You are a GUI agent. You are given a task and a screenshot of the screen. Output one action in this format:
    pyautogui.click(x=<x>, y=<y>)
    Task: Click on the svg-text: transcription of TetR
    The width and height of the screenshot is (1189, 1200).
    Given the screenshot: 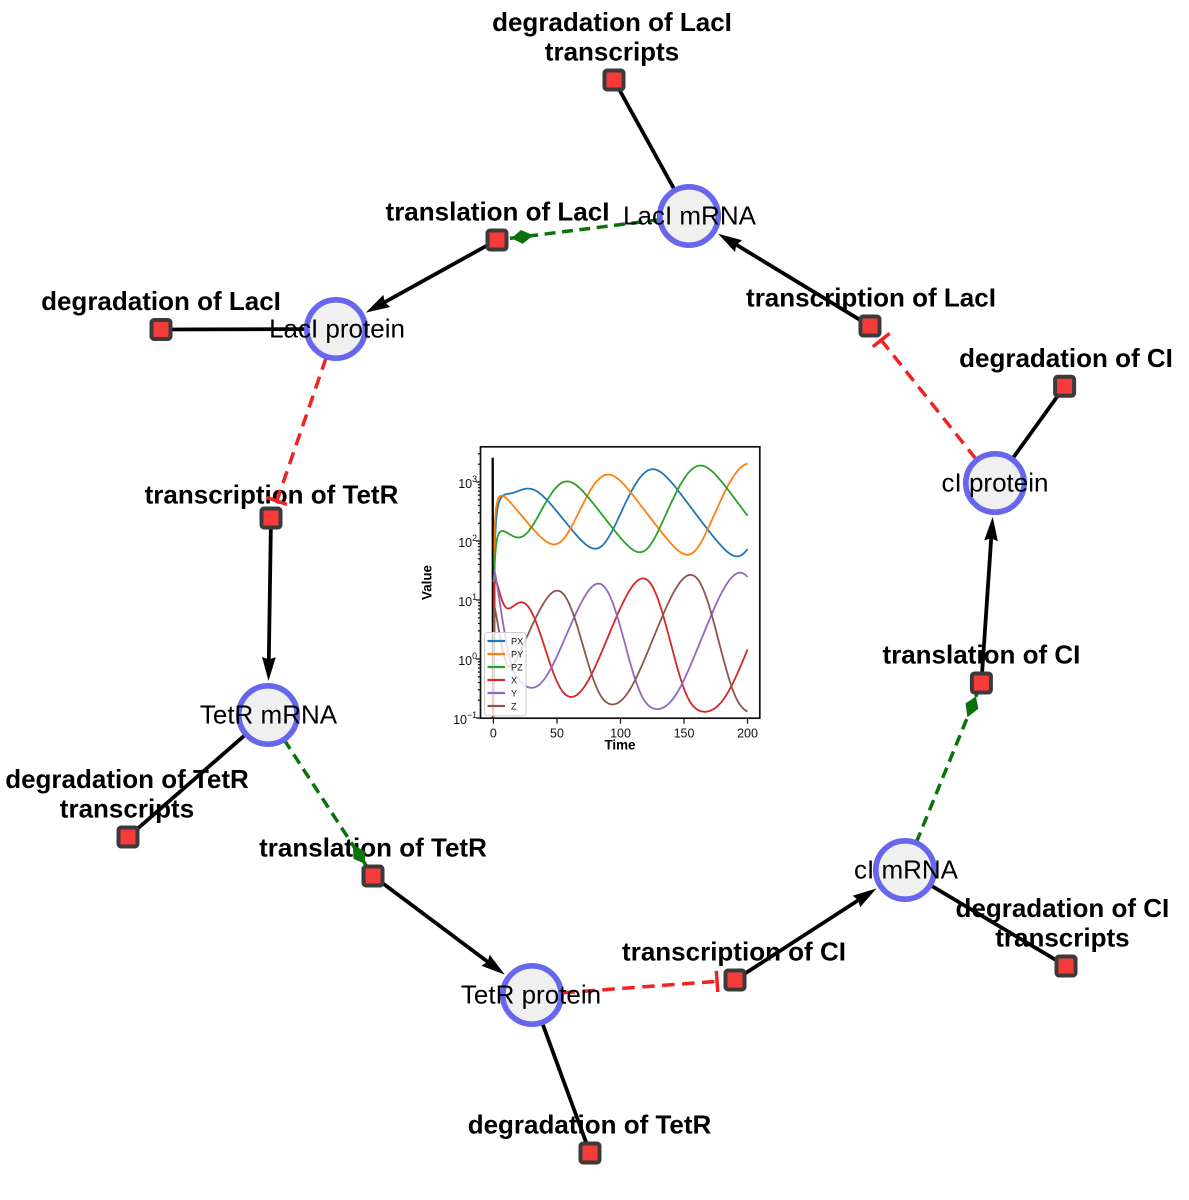 What is the action you would take?
    pyautogui.click(x=272, y=494)
    